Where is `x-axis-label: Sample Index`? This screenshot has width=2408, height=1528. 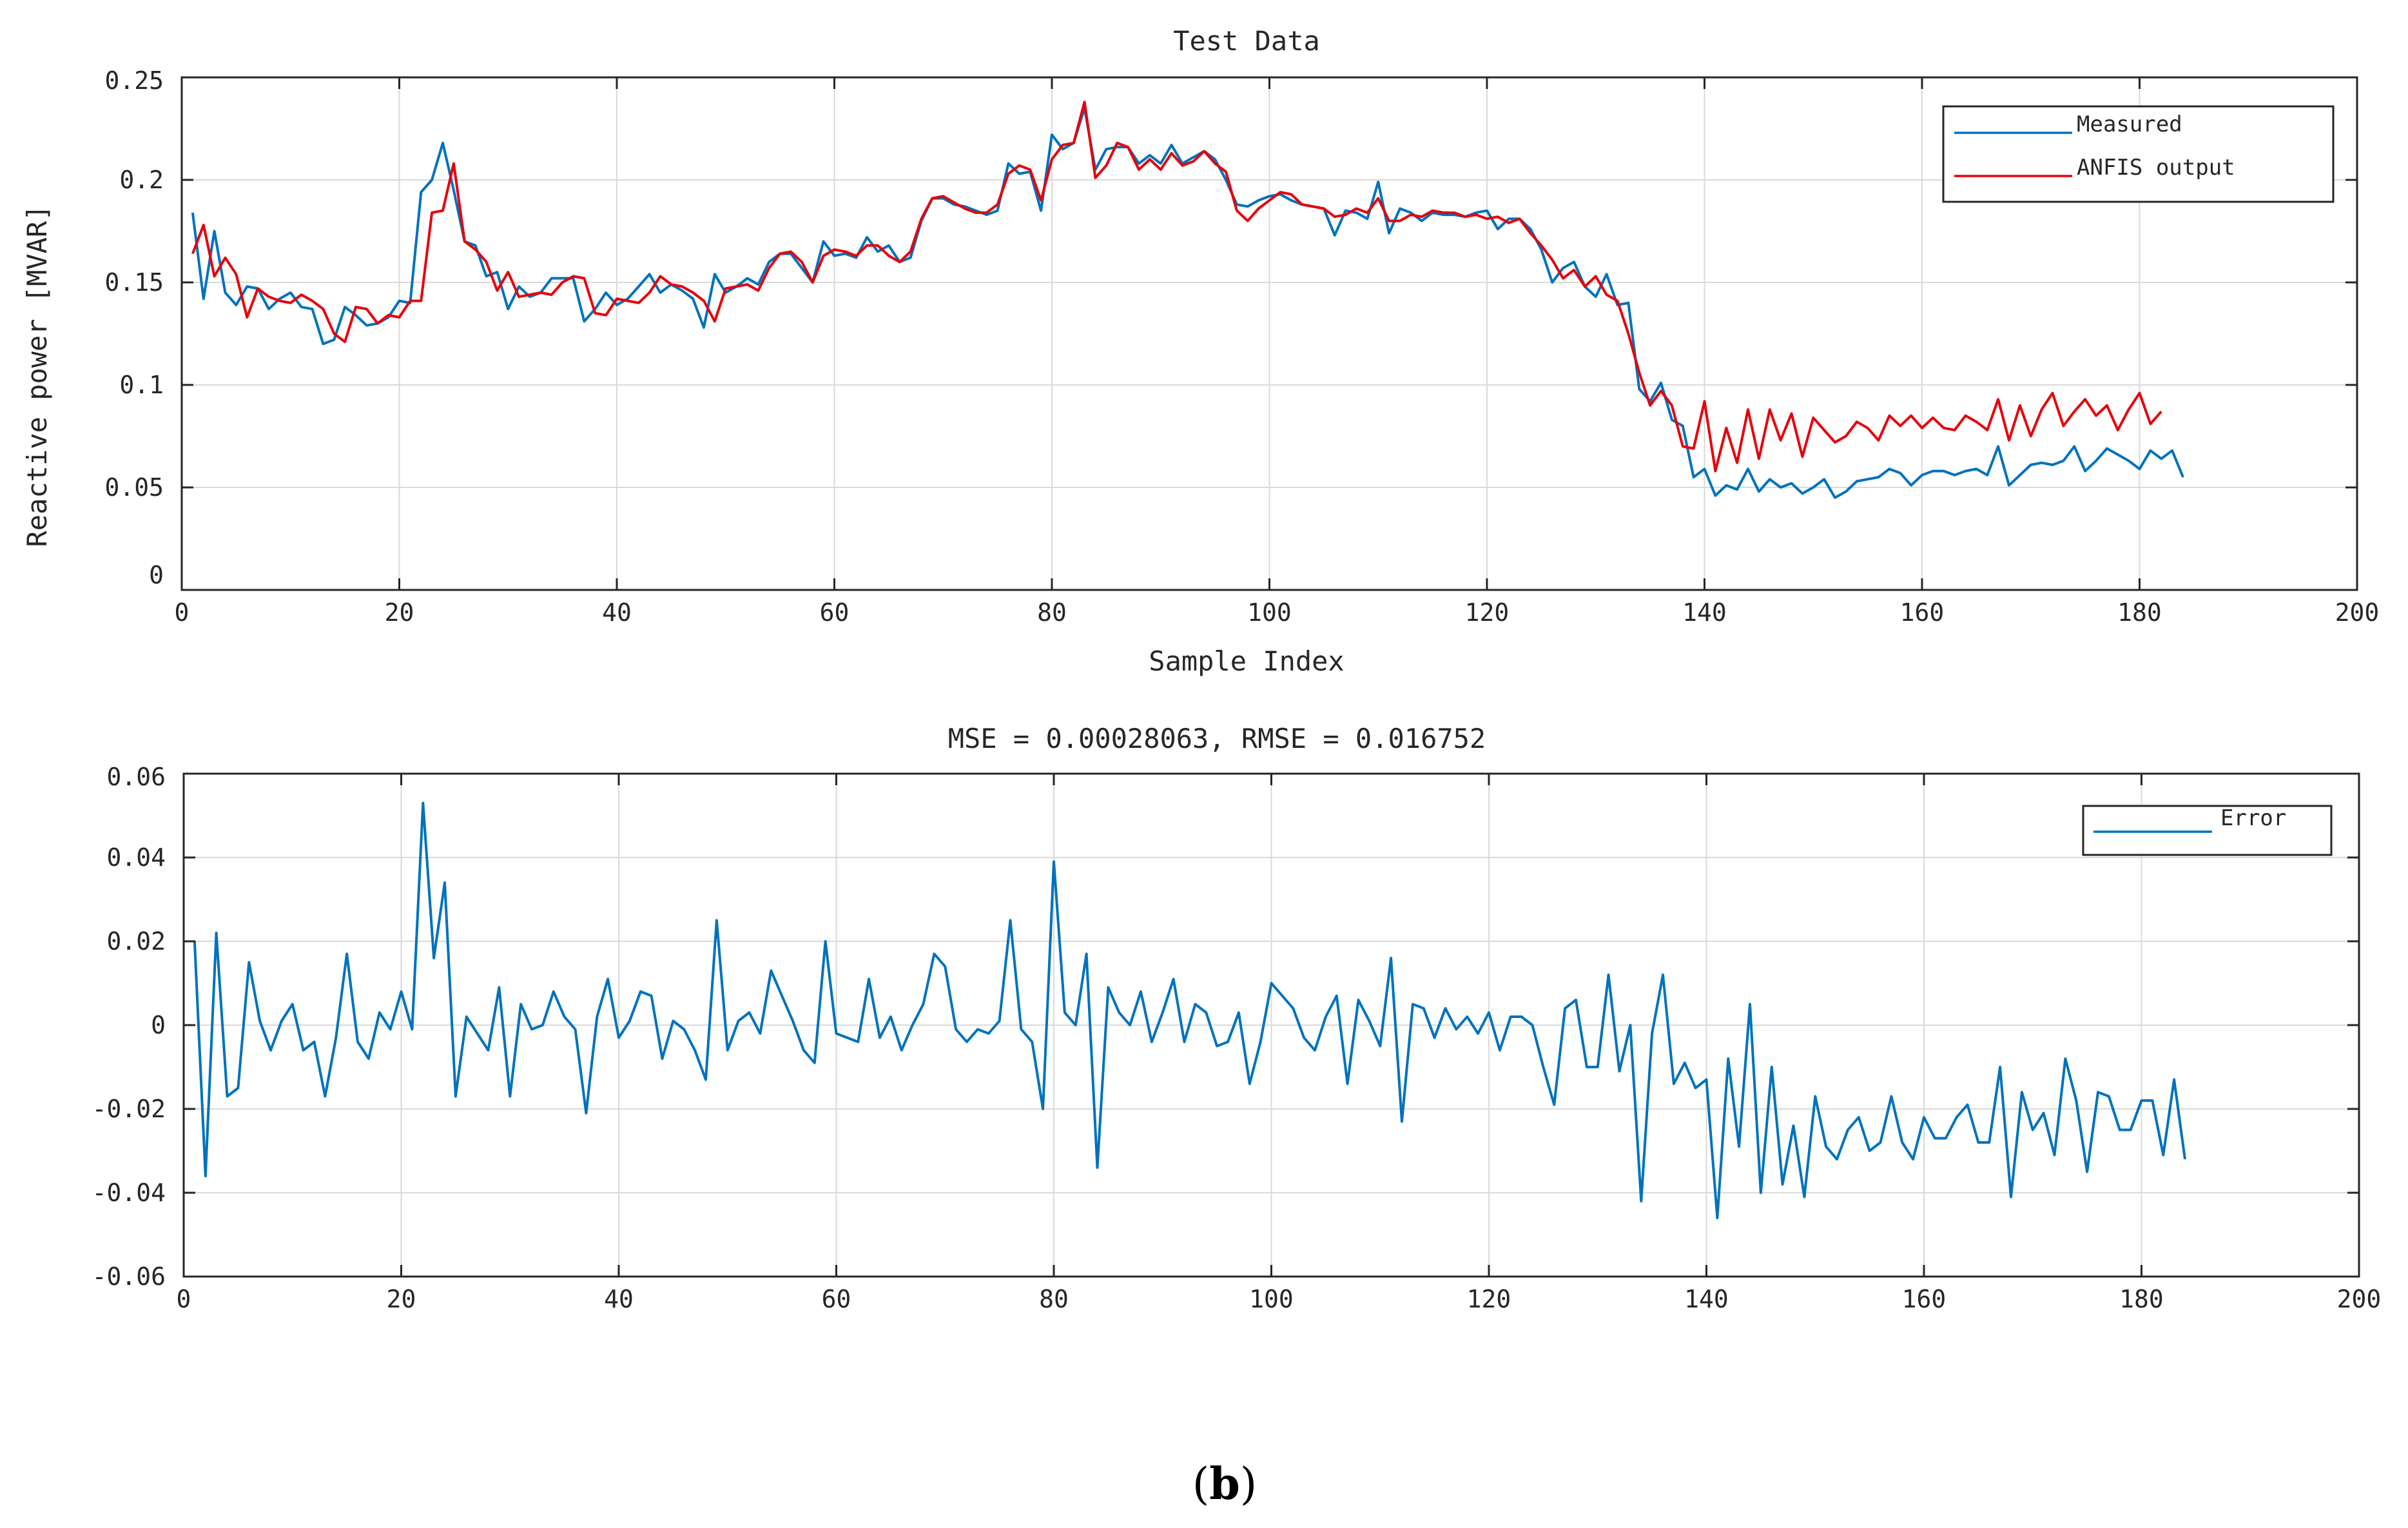 x-axis-label: Sample Index is located at coordinates (1246, 661).